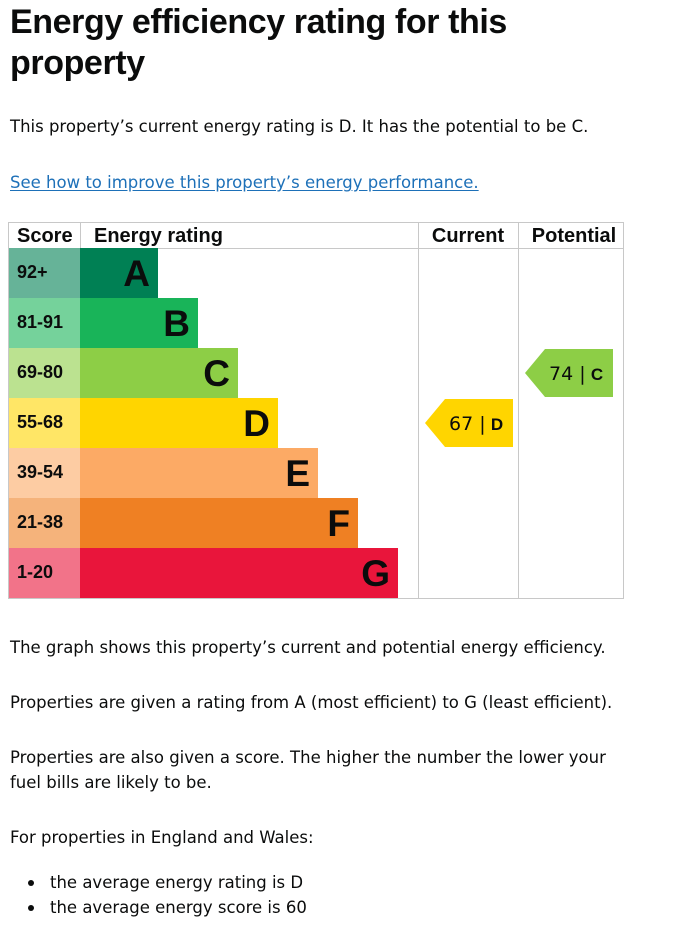  Describe the element at coordinates (40, 422) in the screenshot. I see `band-score-label: 55-68` at that location.